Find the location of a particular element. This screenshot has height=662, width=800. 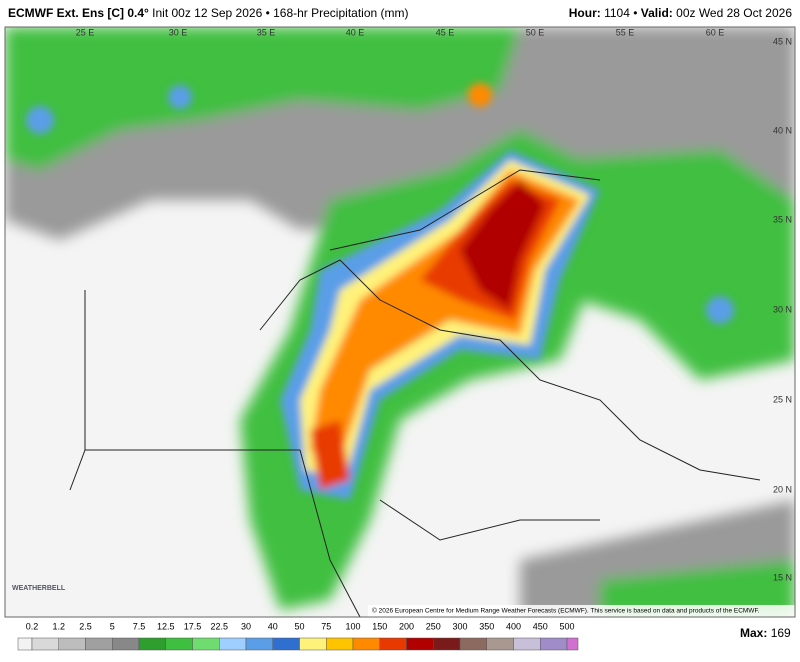

lat-label: 15 N is located at coordinates (782, 577).